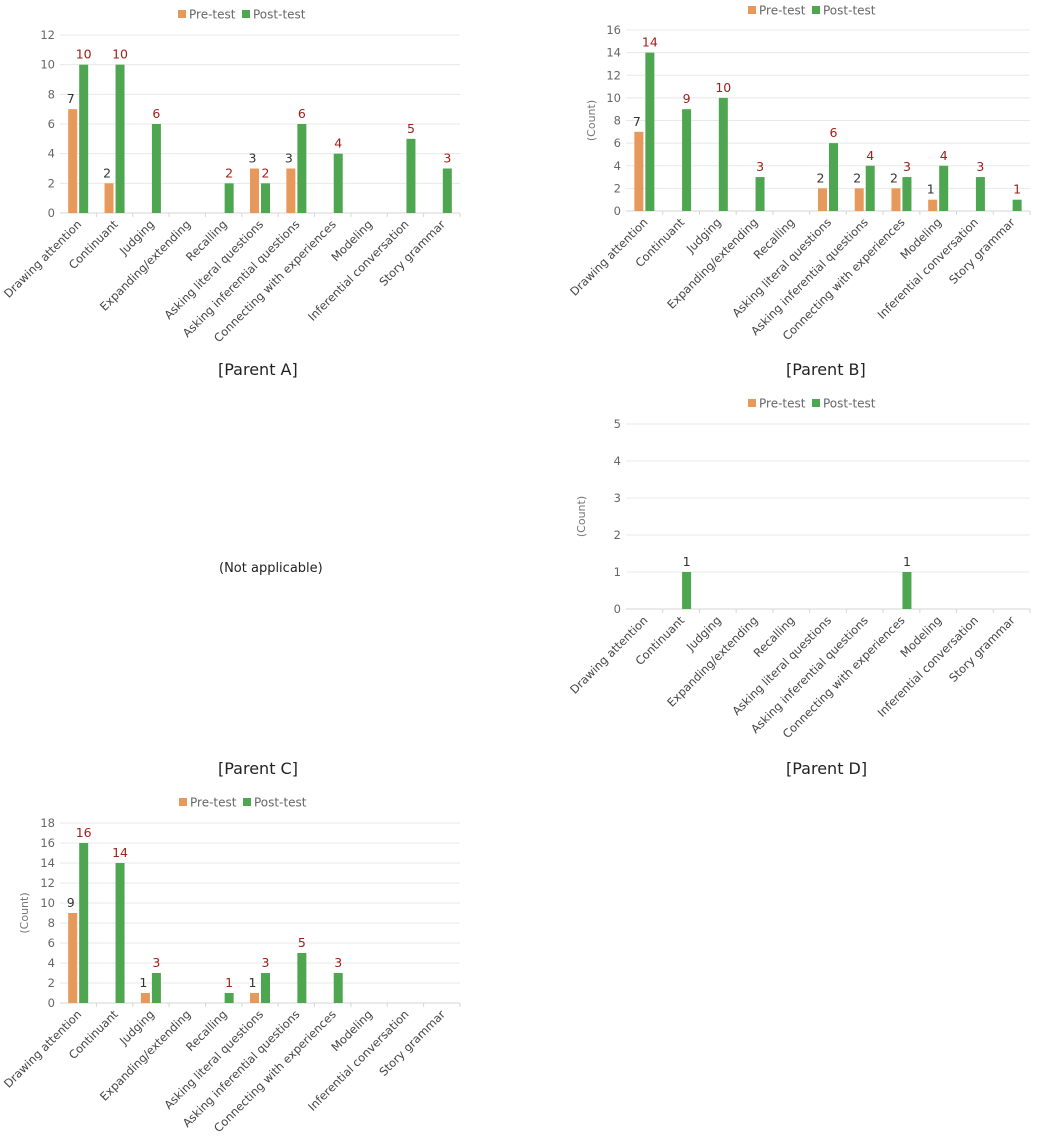  I want to click on y-tick-label: 5, so click(617, 424).